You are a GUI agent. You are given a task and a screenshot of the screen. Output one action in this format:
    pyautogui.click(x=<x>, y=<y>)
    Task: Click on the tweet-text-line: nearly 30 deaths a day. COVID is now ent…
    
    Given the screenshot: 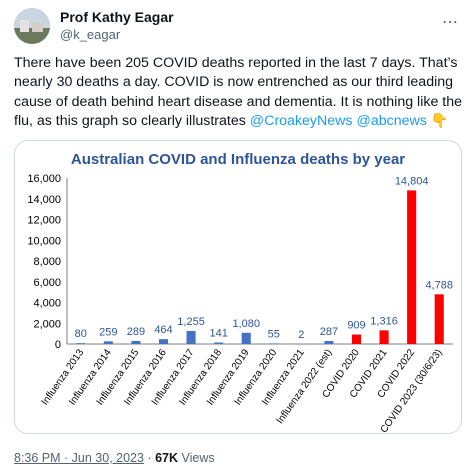 What is the action you would take?
    pyautogui.click(x=234, y=82)
    